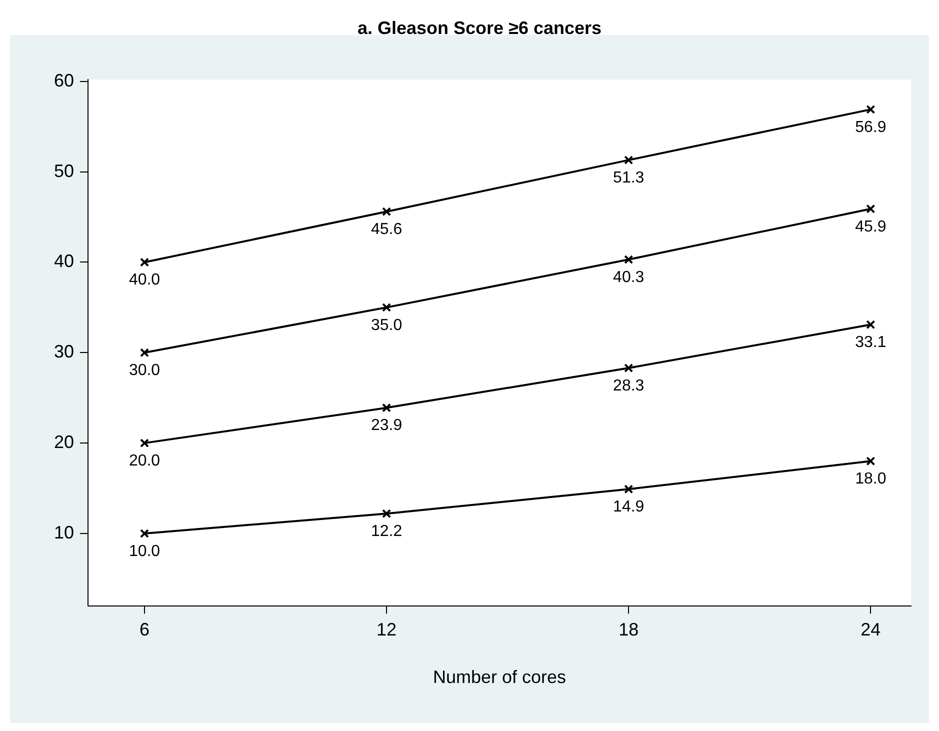 This screenshot has height=731, width=939. What do you see at coordinates (870, 127) in the screenshot?
I see `data-label: 56.9` at bounding box center [870, 127].